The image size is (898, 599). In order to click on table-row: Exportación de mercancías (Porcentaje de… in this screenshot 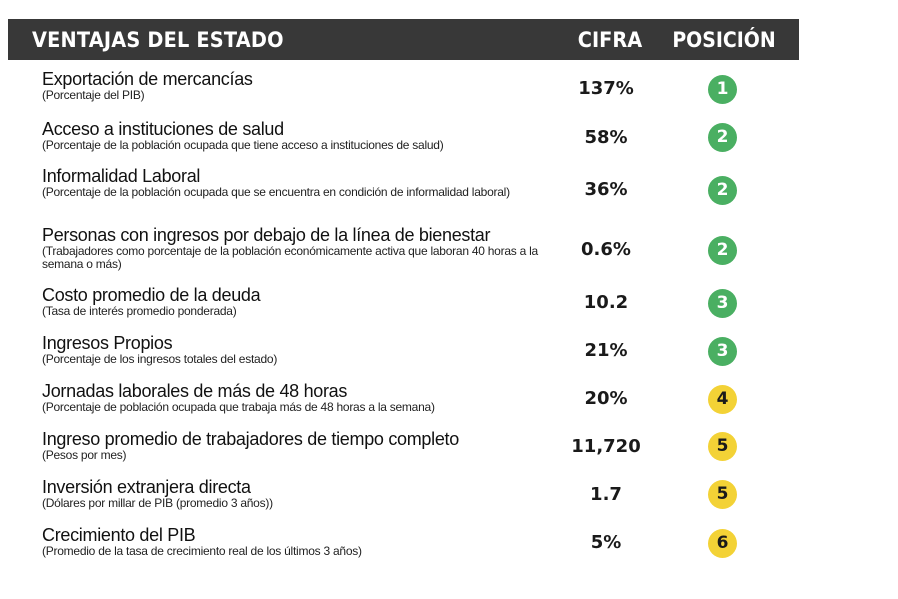, I will do `click(449, 90)`.